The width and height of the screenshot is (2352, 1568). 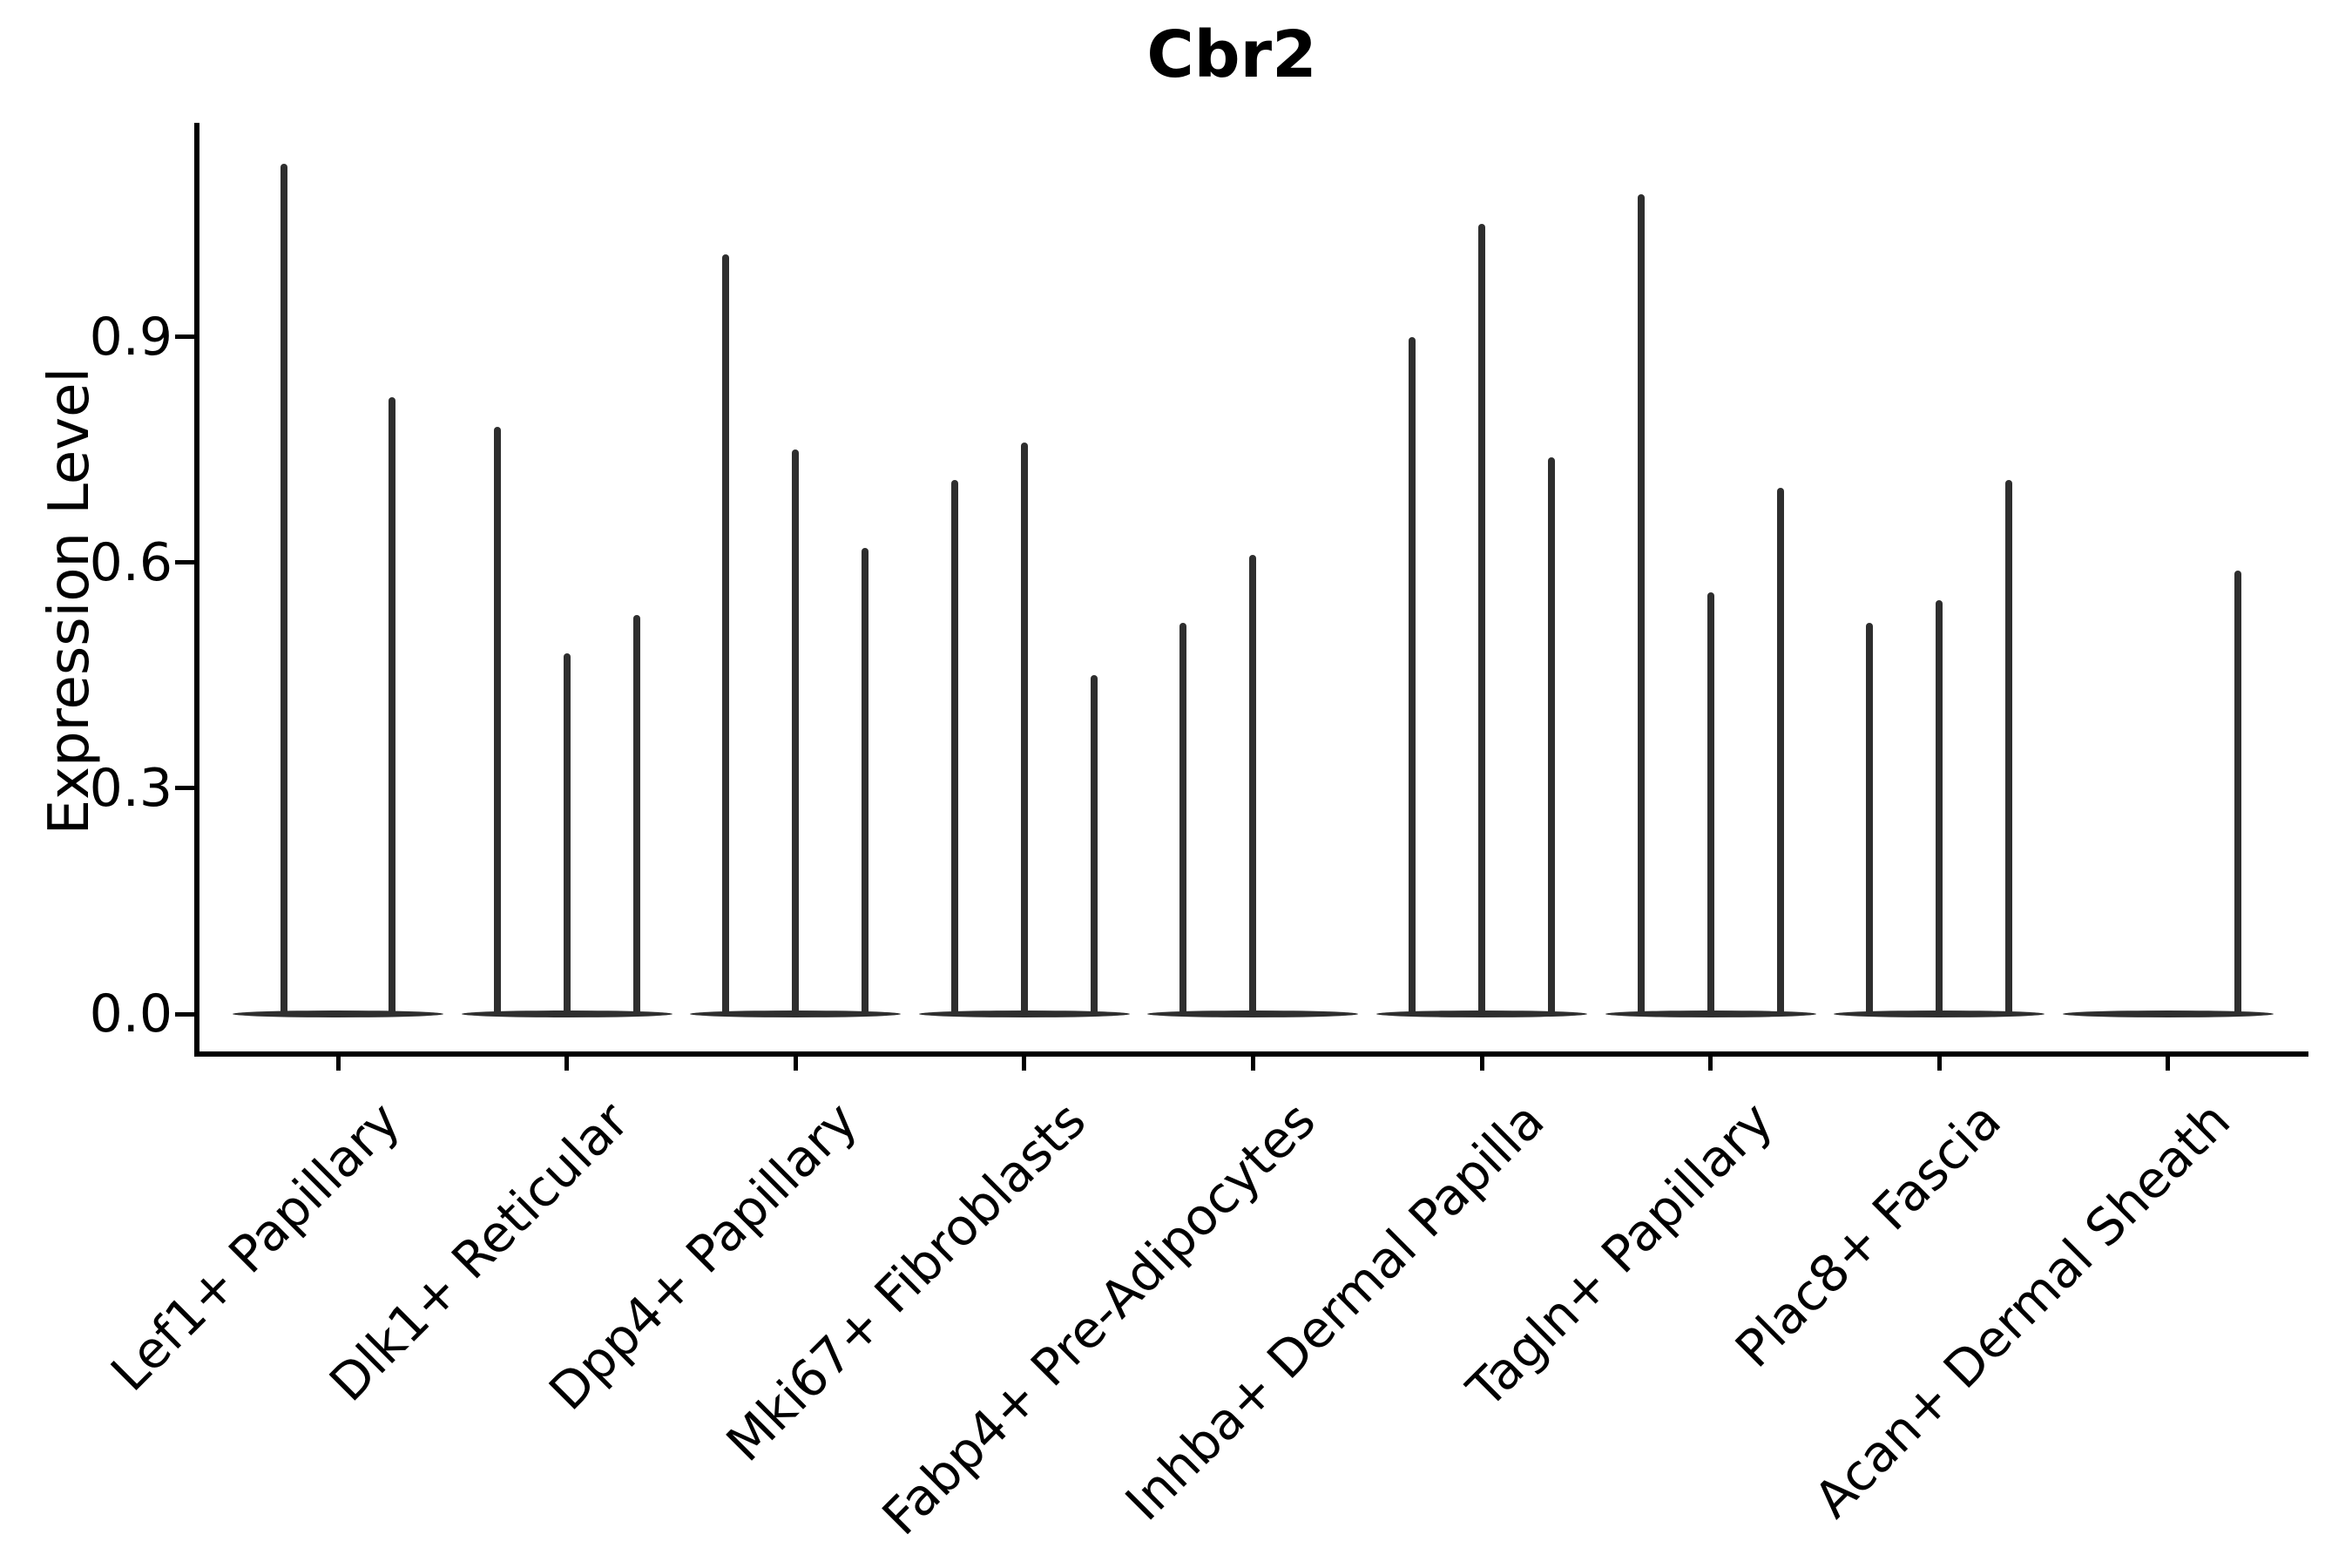 I want to click on y-tick-label: 0.9, so click(x=130, y=337).